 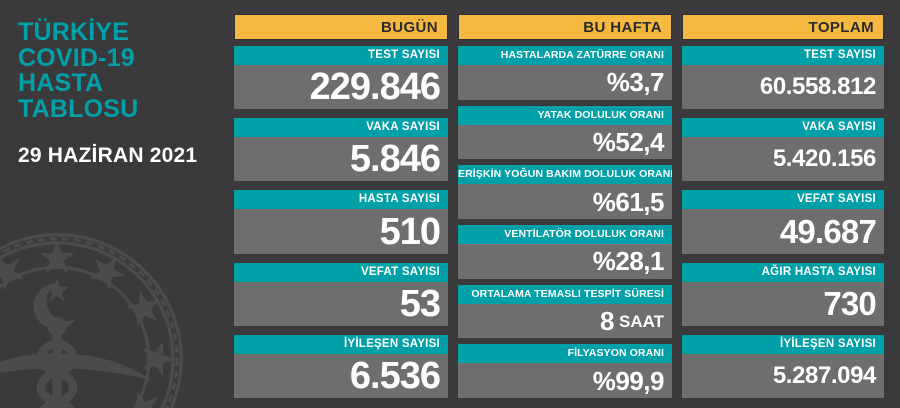 What do you see at coordinates (565, 55) in the screenshot?
I see `stat-label: HASTALARDA ZATÜRRE ORANI` at bounding box center [565, 55].